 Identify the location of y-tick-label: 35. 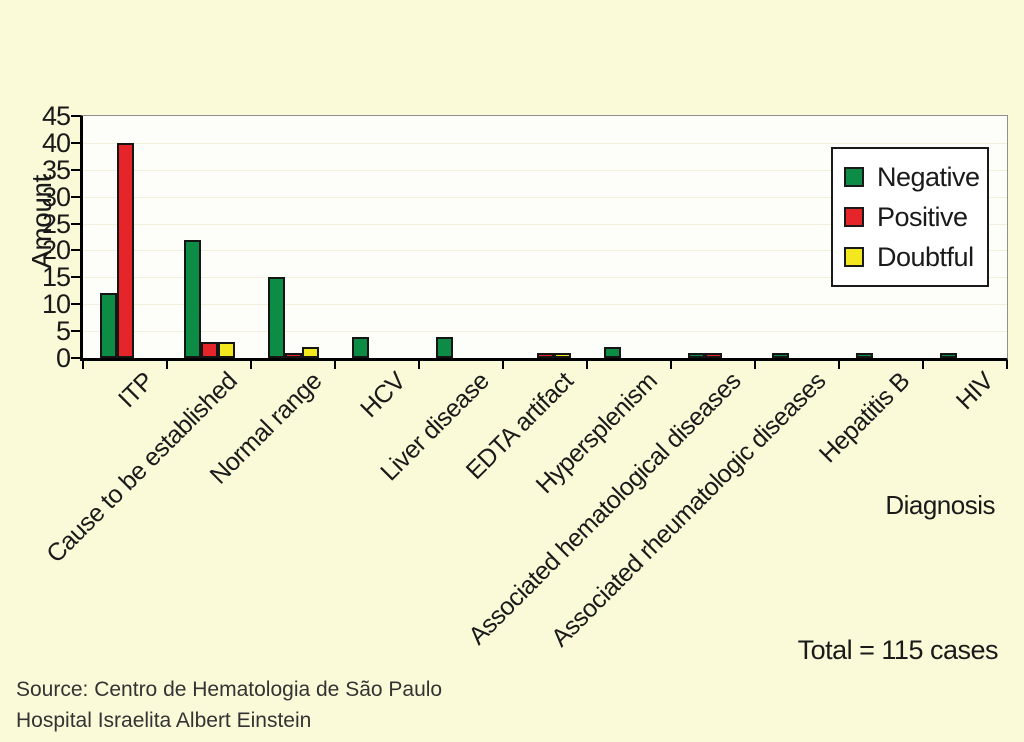
(56, 169).